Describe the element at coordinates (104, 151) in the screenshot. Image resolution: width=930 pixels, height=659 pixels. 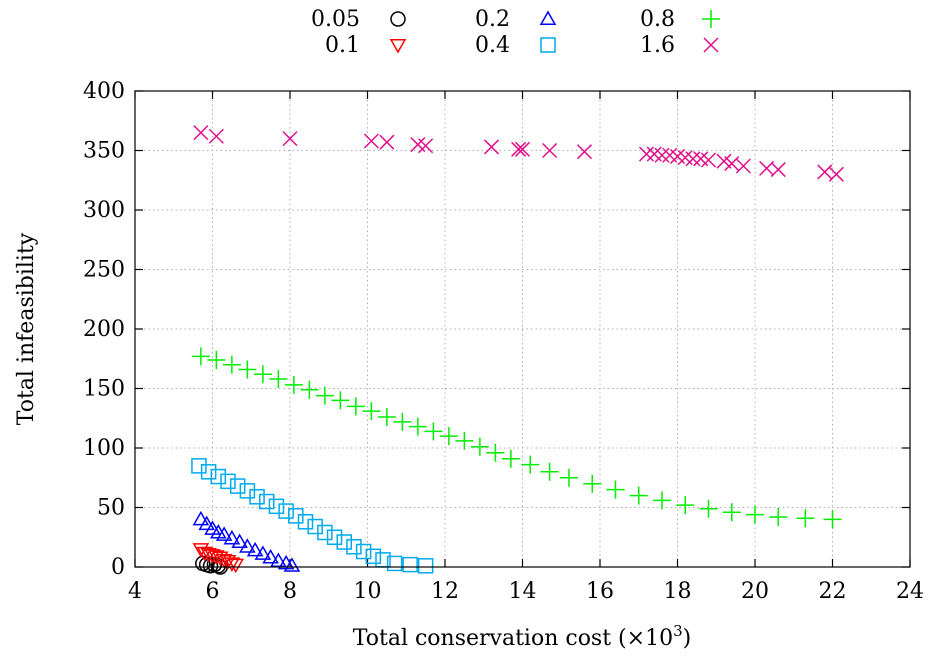
I see `y-tick-label: 350` at that location.